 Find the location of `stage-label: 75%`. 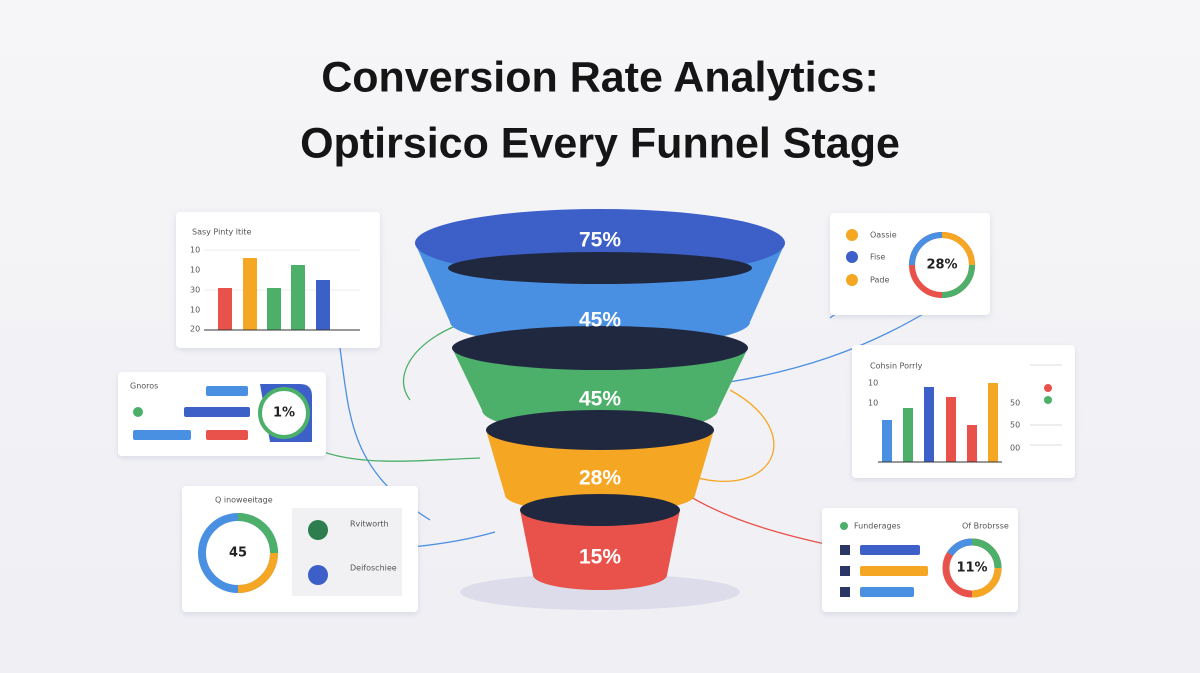

stage-label: 75% is located at coordinates (600, 240).